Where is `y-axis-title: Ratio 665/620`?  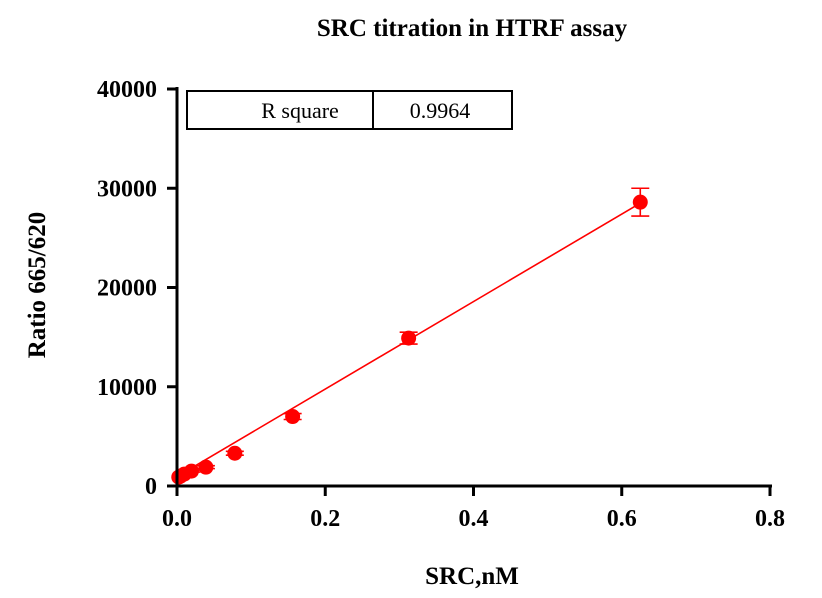
y-axis-title: Ratio 665/620 is located at coordinates (37, 285).